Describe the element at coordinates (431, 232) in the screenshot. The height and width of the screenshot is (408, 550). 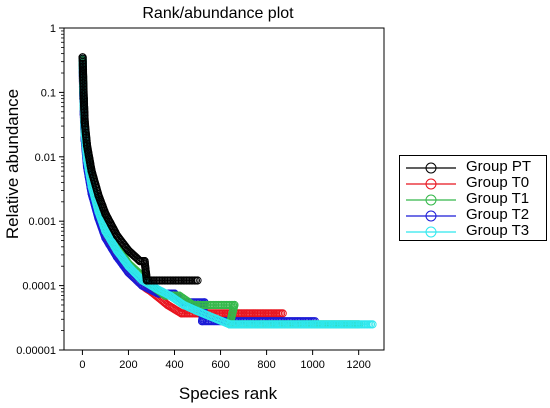
I see `legend-swatch-t3` at that location.